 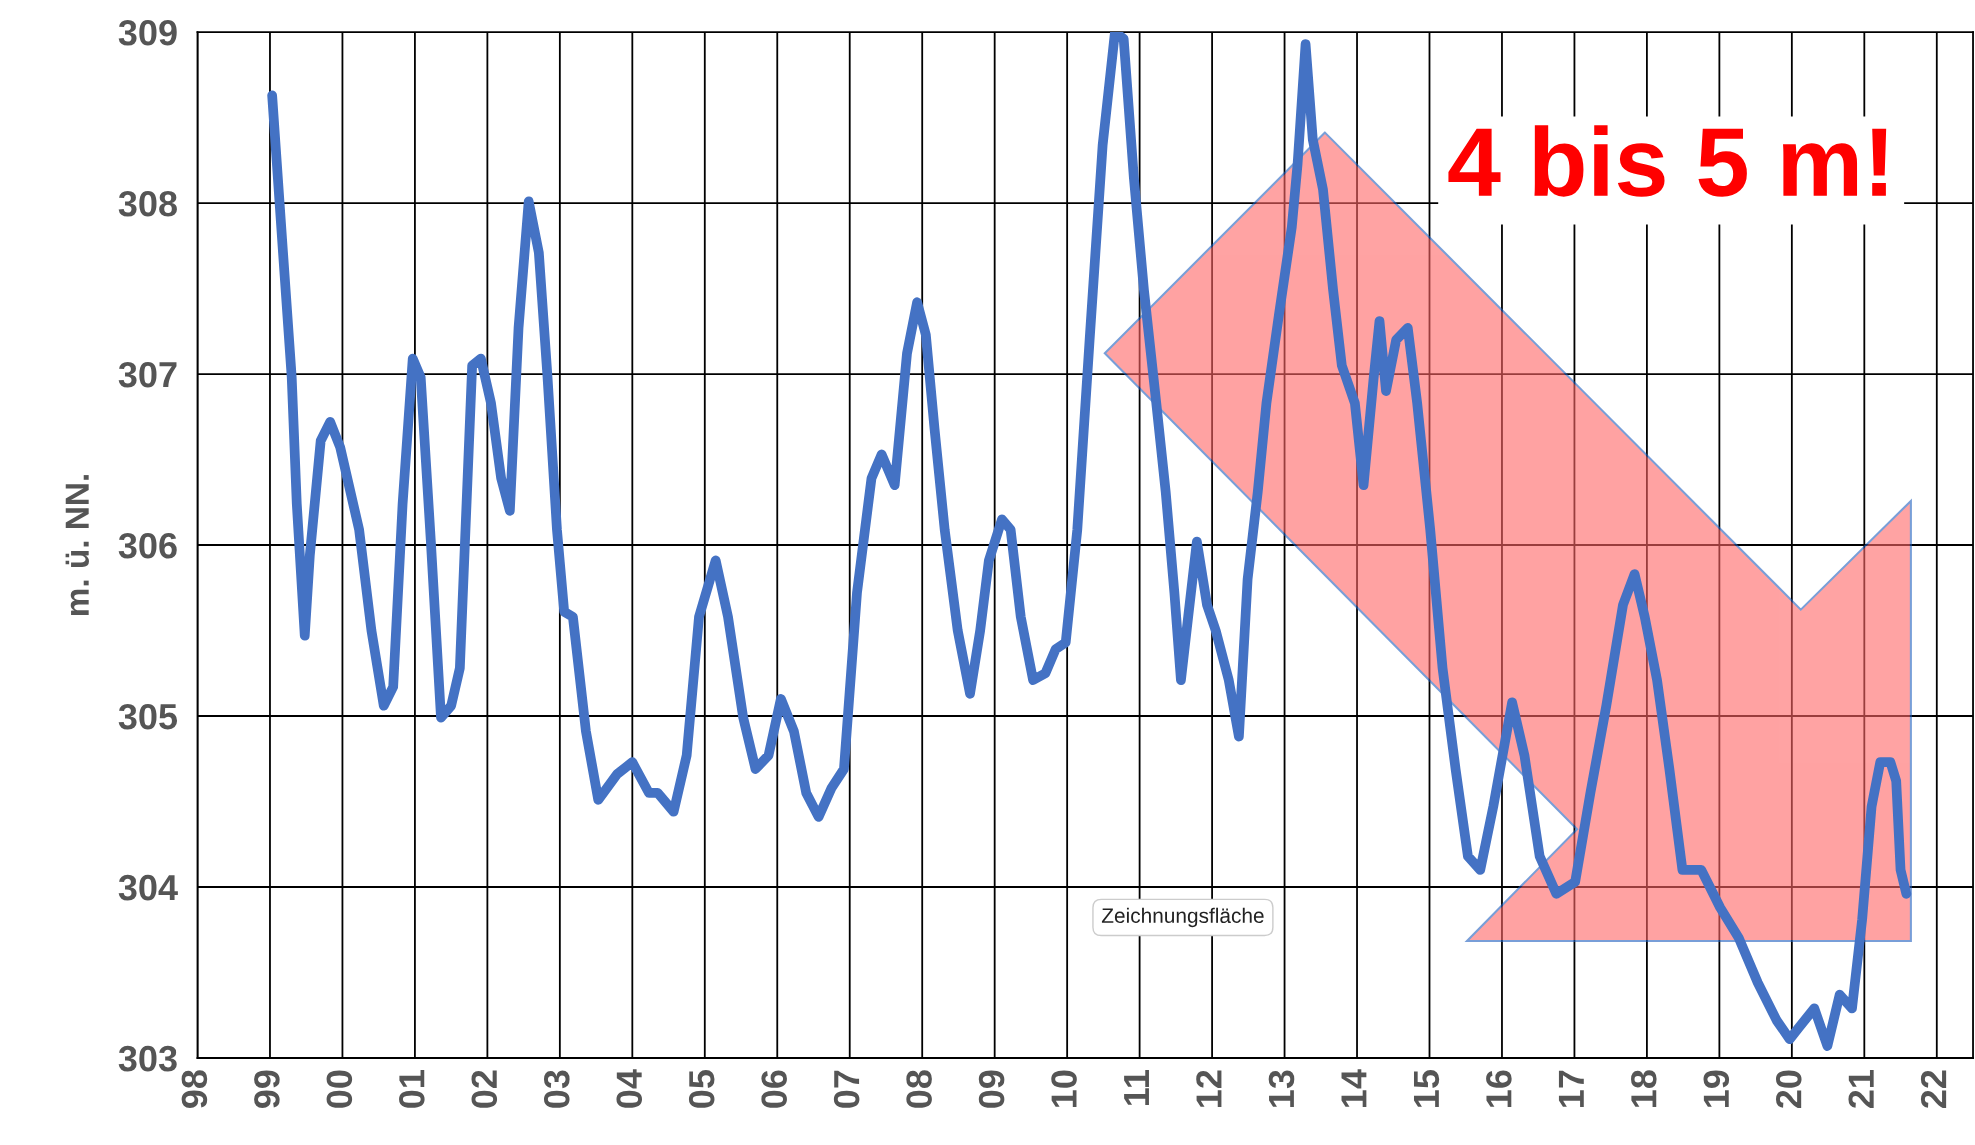 I want to click on x-tick-label: 00, so click(x=339, y=1089).